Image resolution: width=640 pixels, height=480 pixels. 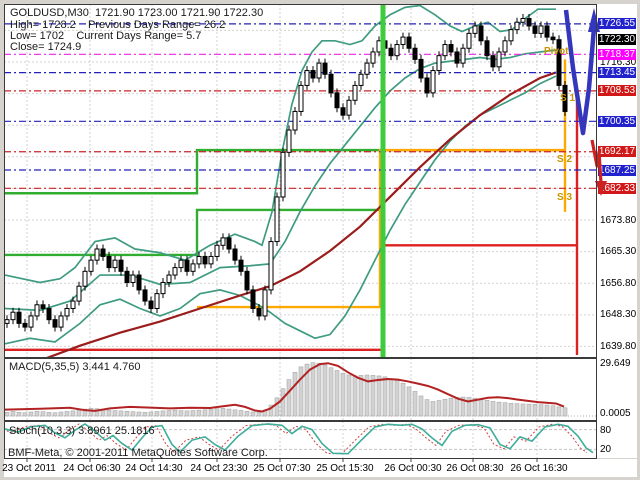 I want to click on time-axis, so click(x=320, y=468).